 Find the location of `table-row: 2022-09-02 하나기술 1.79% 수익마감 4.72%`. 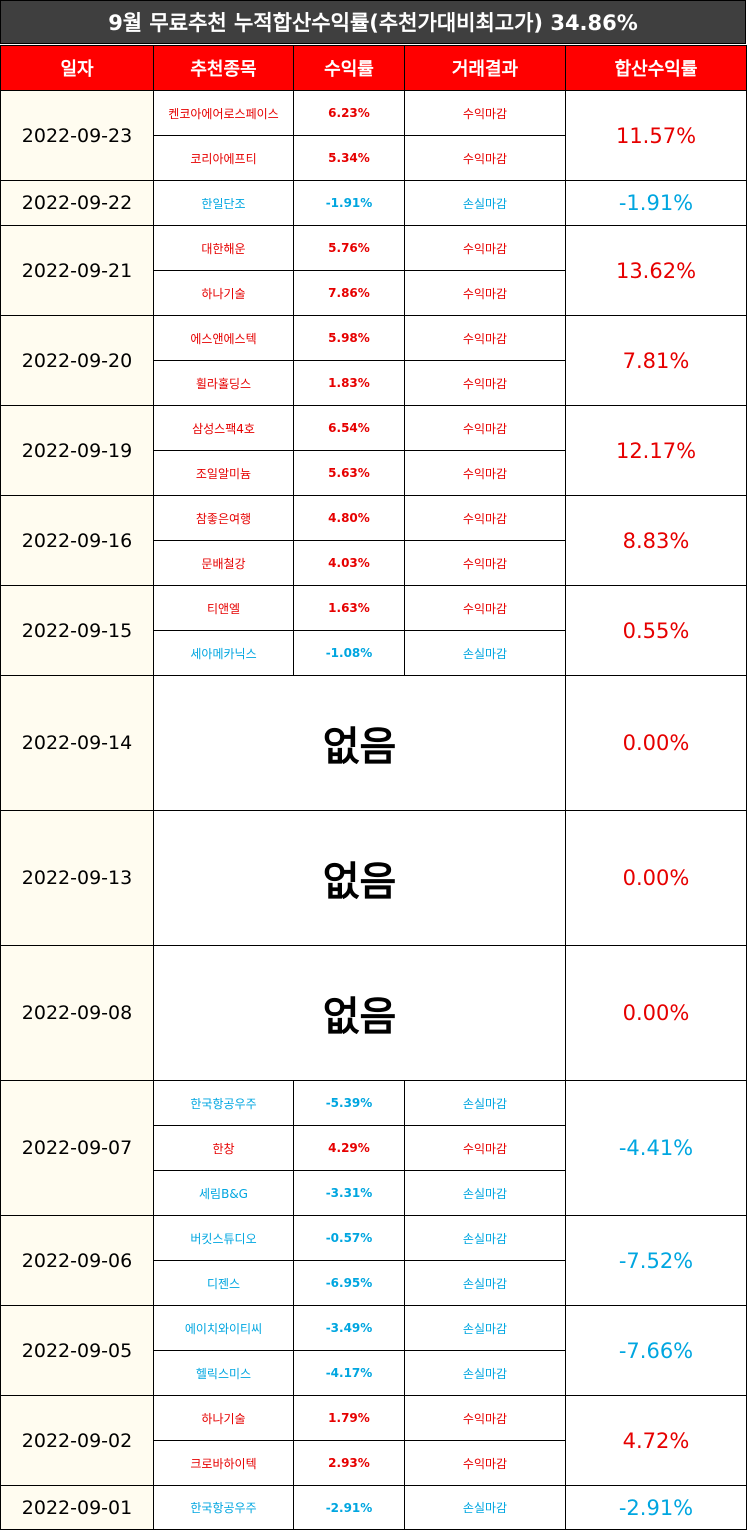

table-row: 2022-09-02 하나기술 1.79% 수익마감 4.72% is located at coordinates (373, 1440).